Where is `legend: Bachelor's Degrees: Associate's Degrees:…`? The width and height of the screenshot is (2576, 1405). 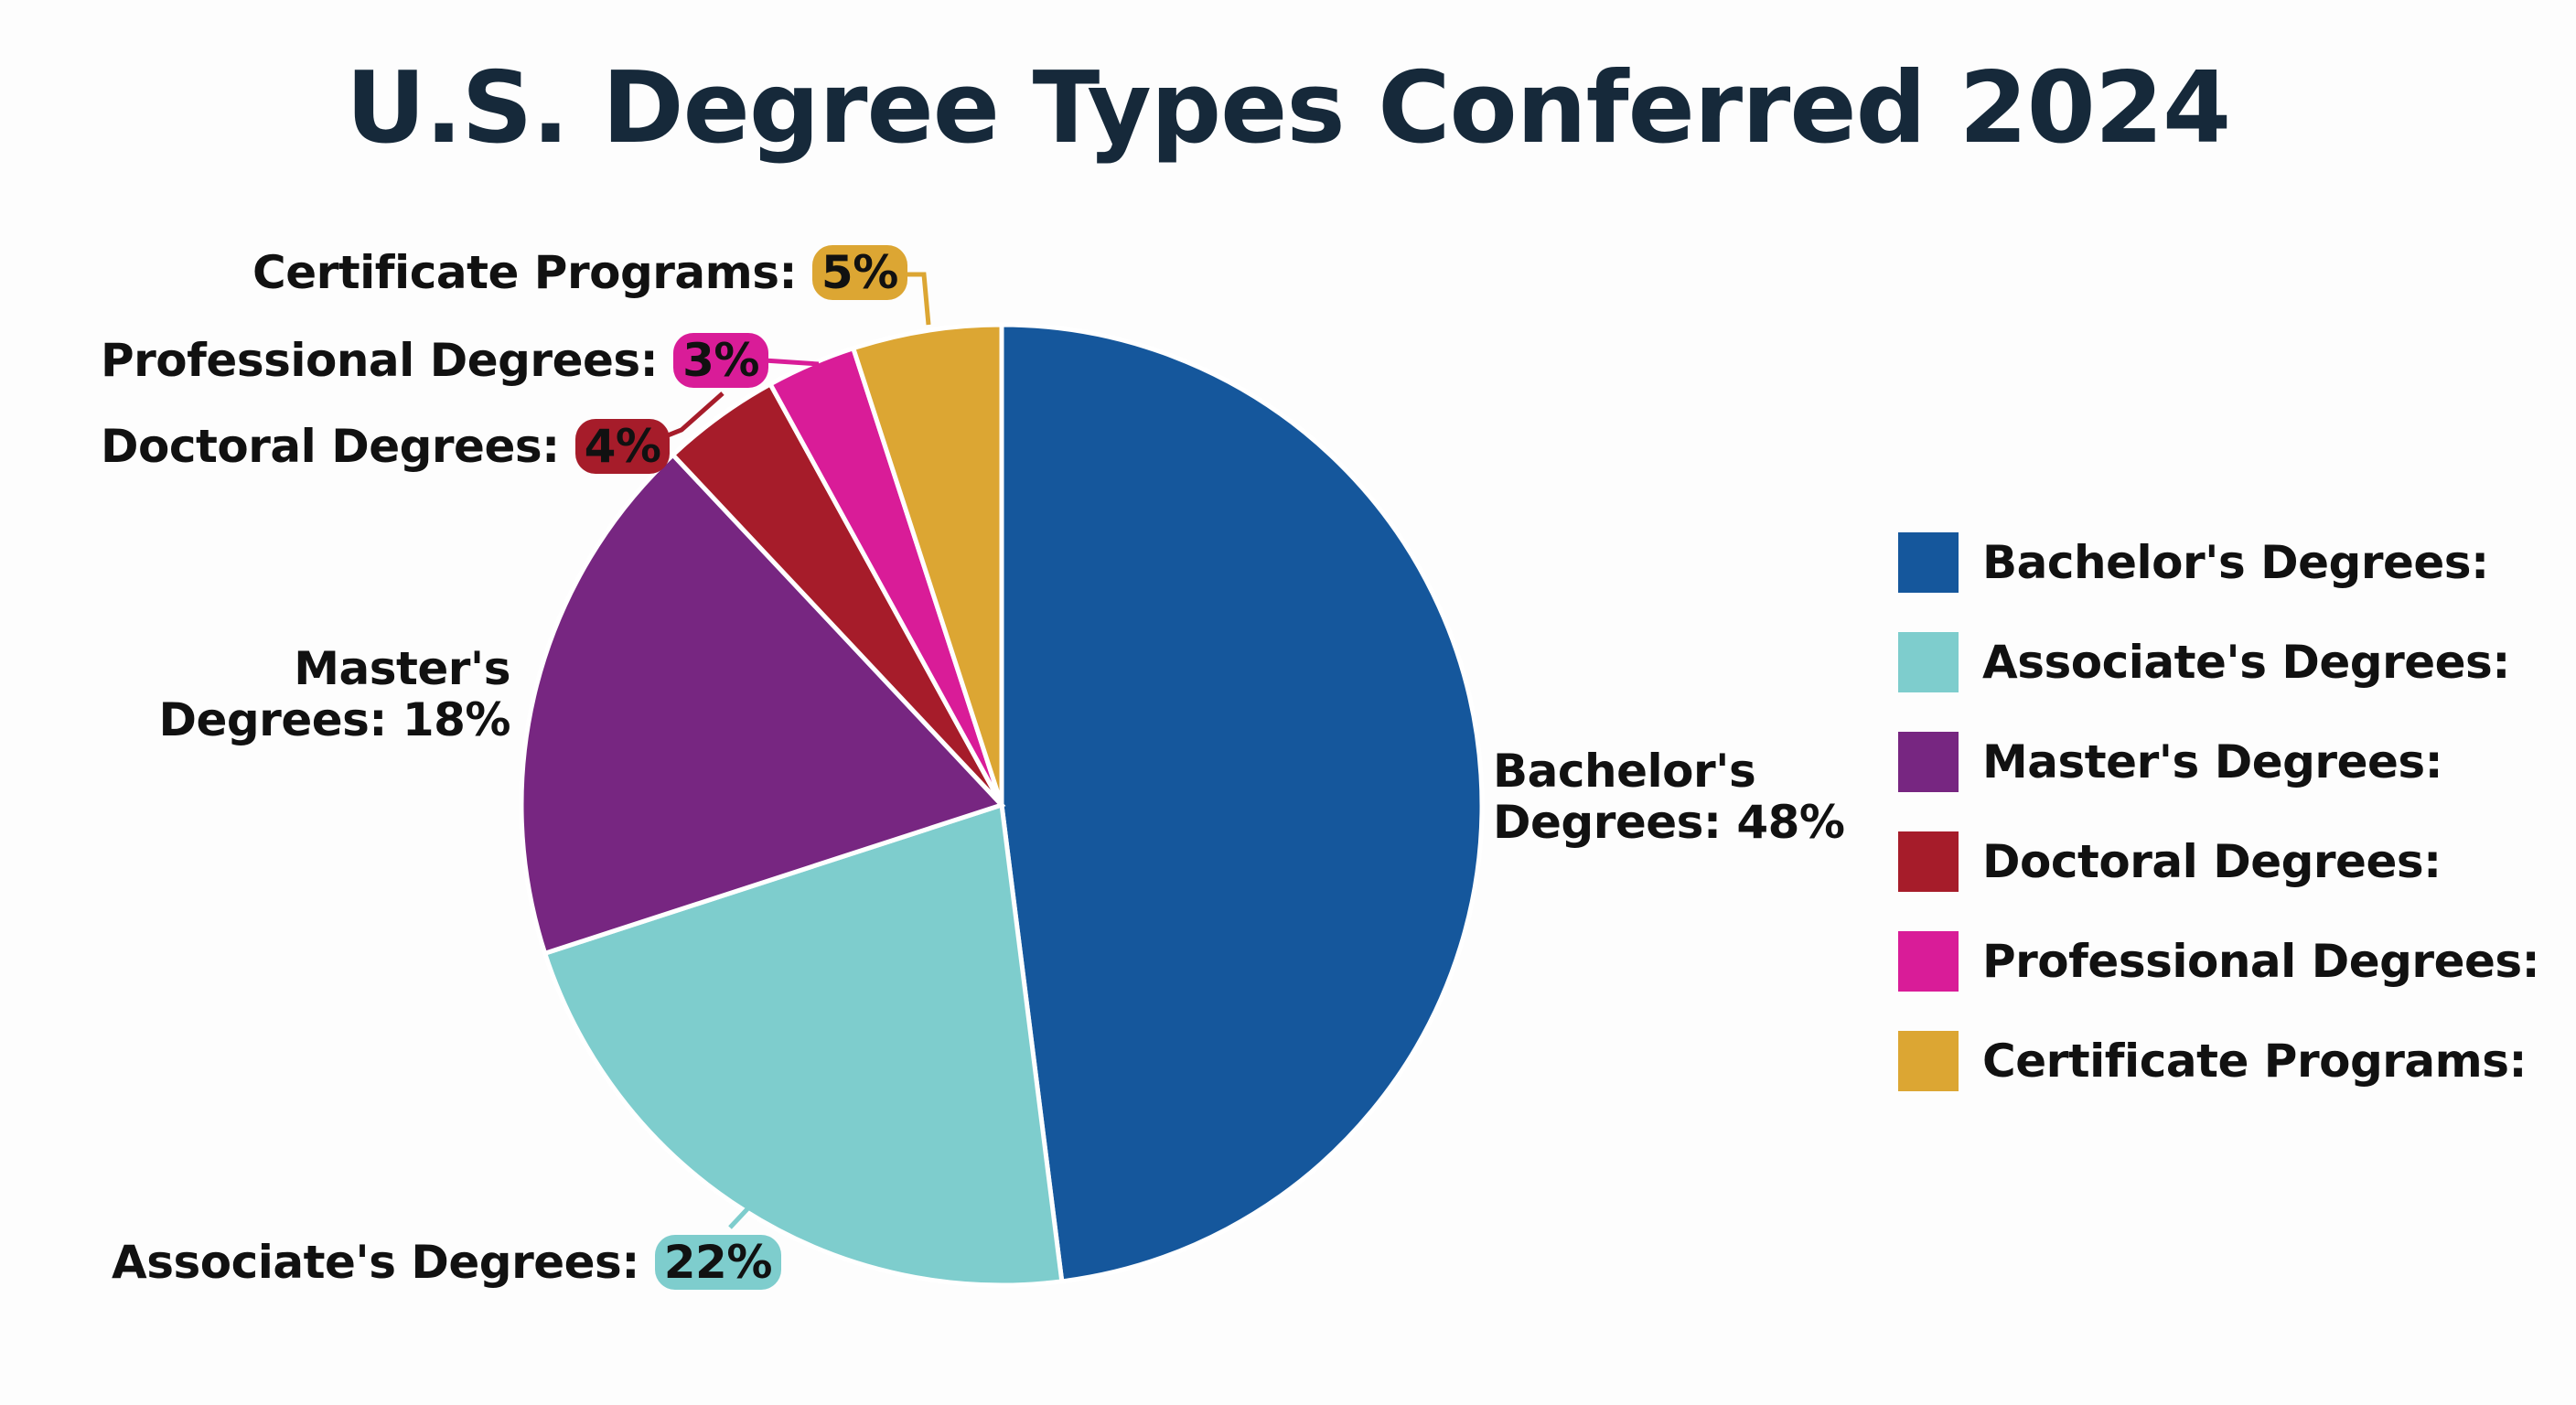
legend: Bachelor's Degrees: Associate's Degrees:… is located at coordinates (2219, 811).